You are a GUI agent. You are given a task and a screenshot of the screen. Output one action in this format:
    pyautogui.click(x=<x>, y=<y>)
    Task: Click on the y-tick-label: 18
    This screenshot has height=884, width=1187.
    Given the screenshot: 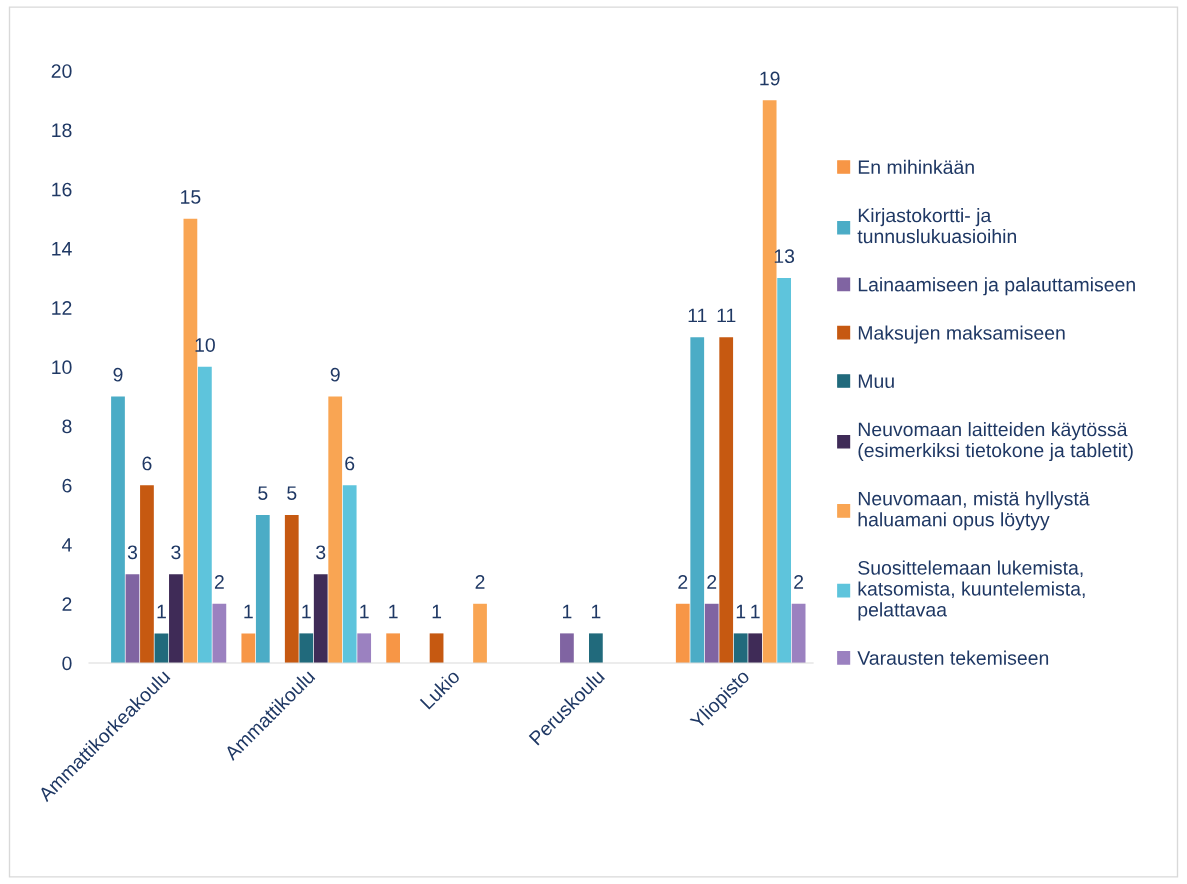 What is the action you would take?
    pyautogui.click(x=62, y=130)
    